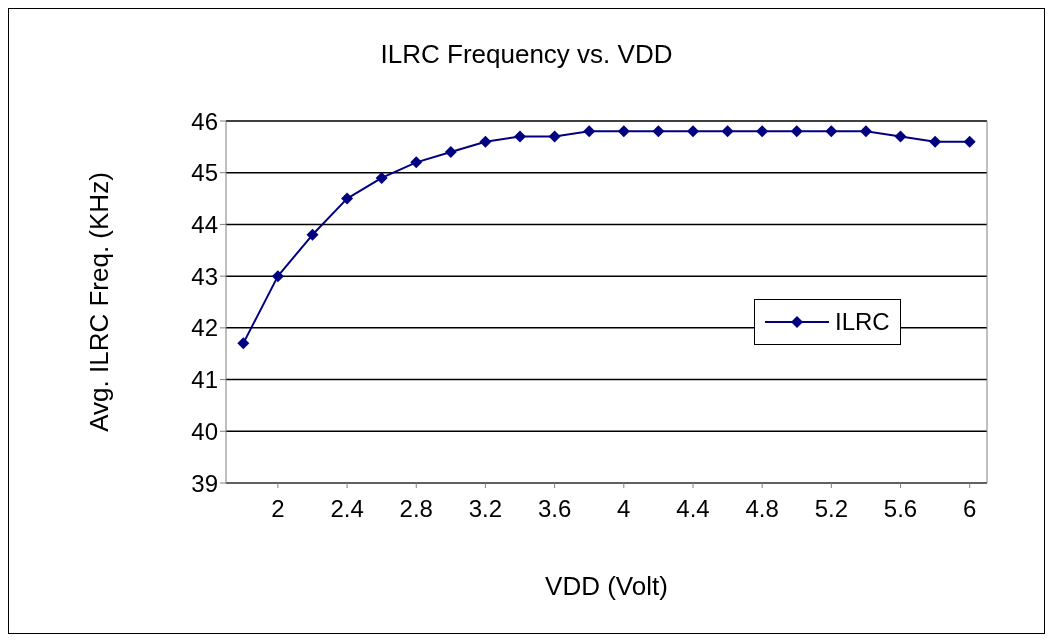  What do you see at coordinates (204, 328) in the screenshot?
I see `y-tick-label: 42` at bounding box center [204, 328].